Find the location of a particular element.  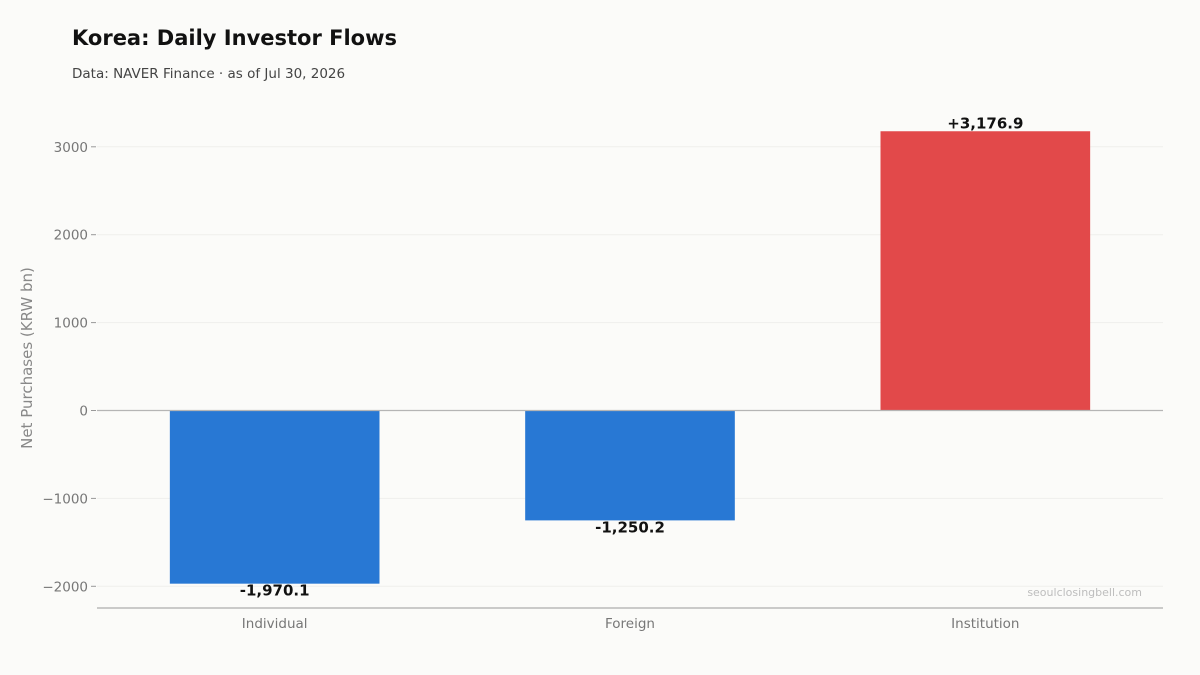

y-tick-label: −2000 is located at coordinates (65, 587).